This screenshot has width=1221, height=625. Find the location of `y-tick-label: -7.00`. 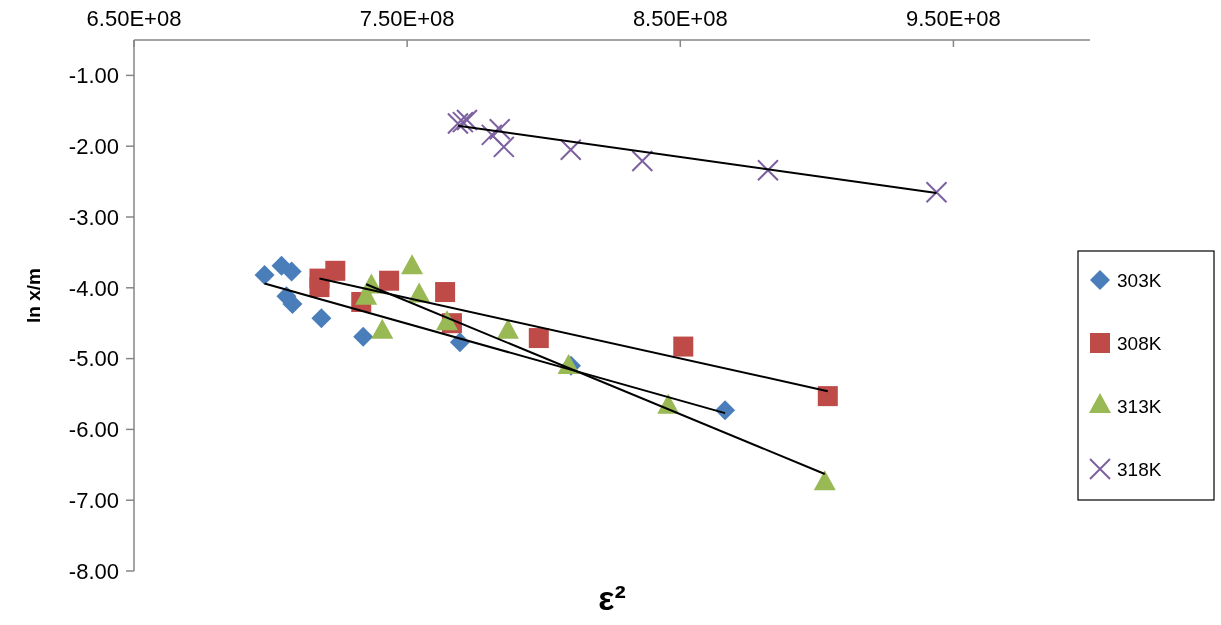

y-tick-label: -7.00 is located at coordinates (93, 500).